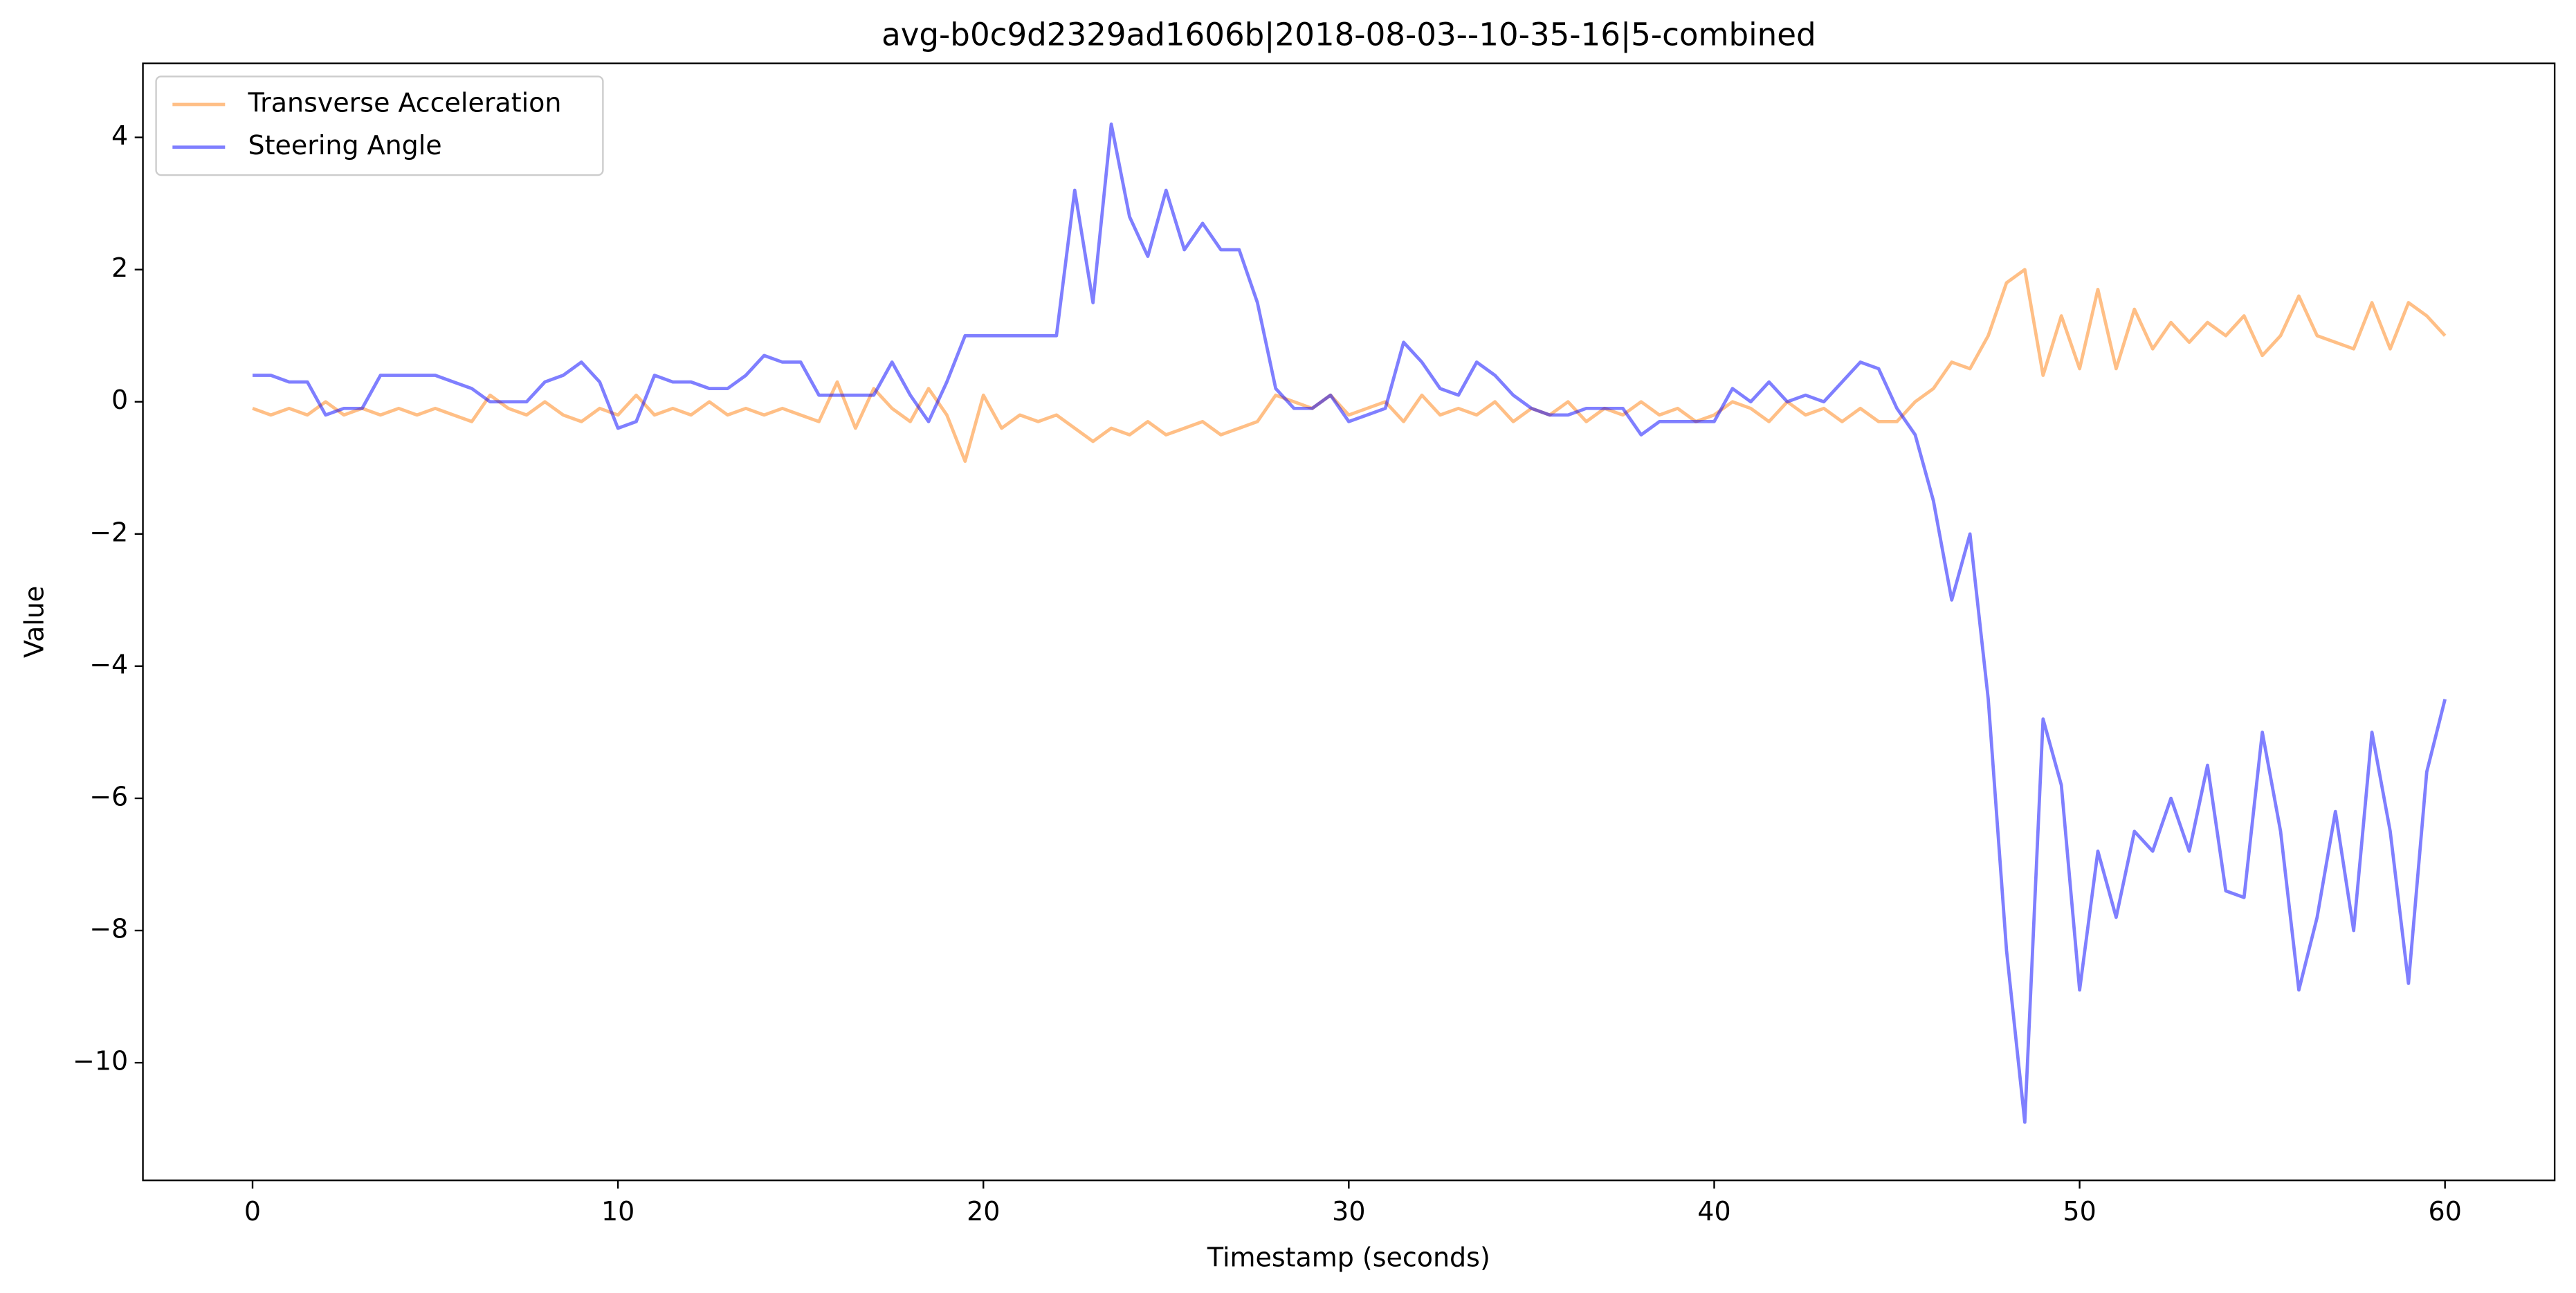  Describe the element at coordinates (34, 622) in the screenshot. I see `y-axis-label: Value` at that location.